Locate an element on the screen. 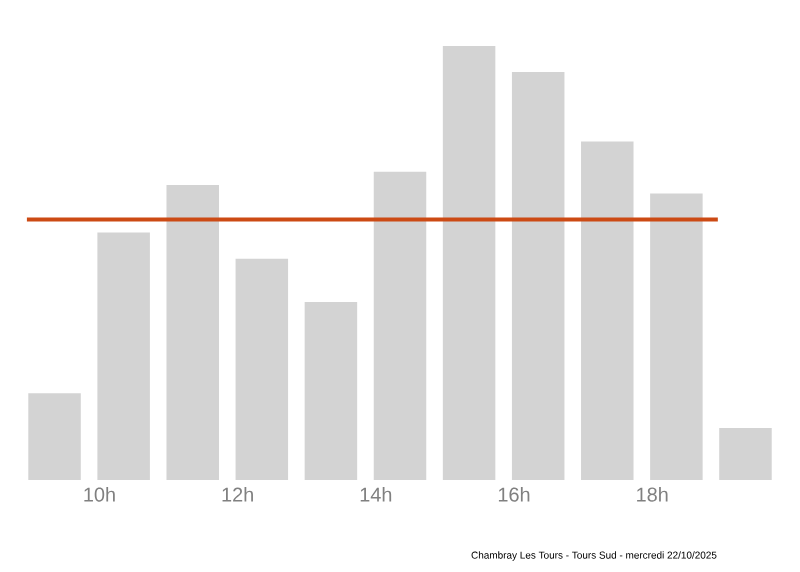 The image size is (800, 572). x-tick-label: 10h is located at coordinates (99, 494).